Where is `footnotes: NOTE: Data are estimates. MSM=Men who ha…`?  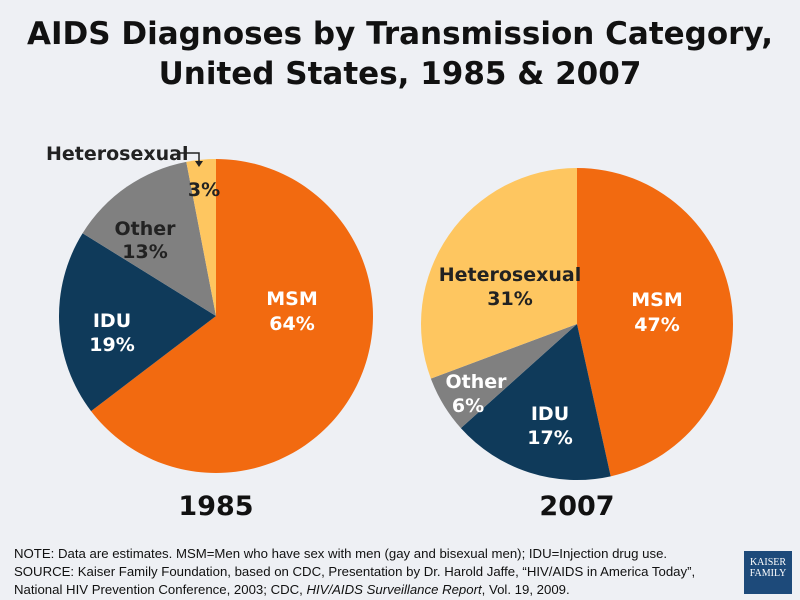 footnotes: NOTE: Data are estimates. MSM=Men who ha… is located at coordinates (354, 572).